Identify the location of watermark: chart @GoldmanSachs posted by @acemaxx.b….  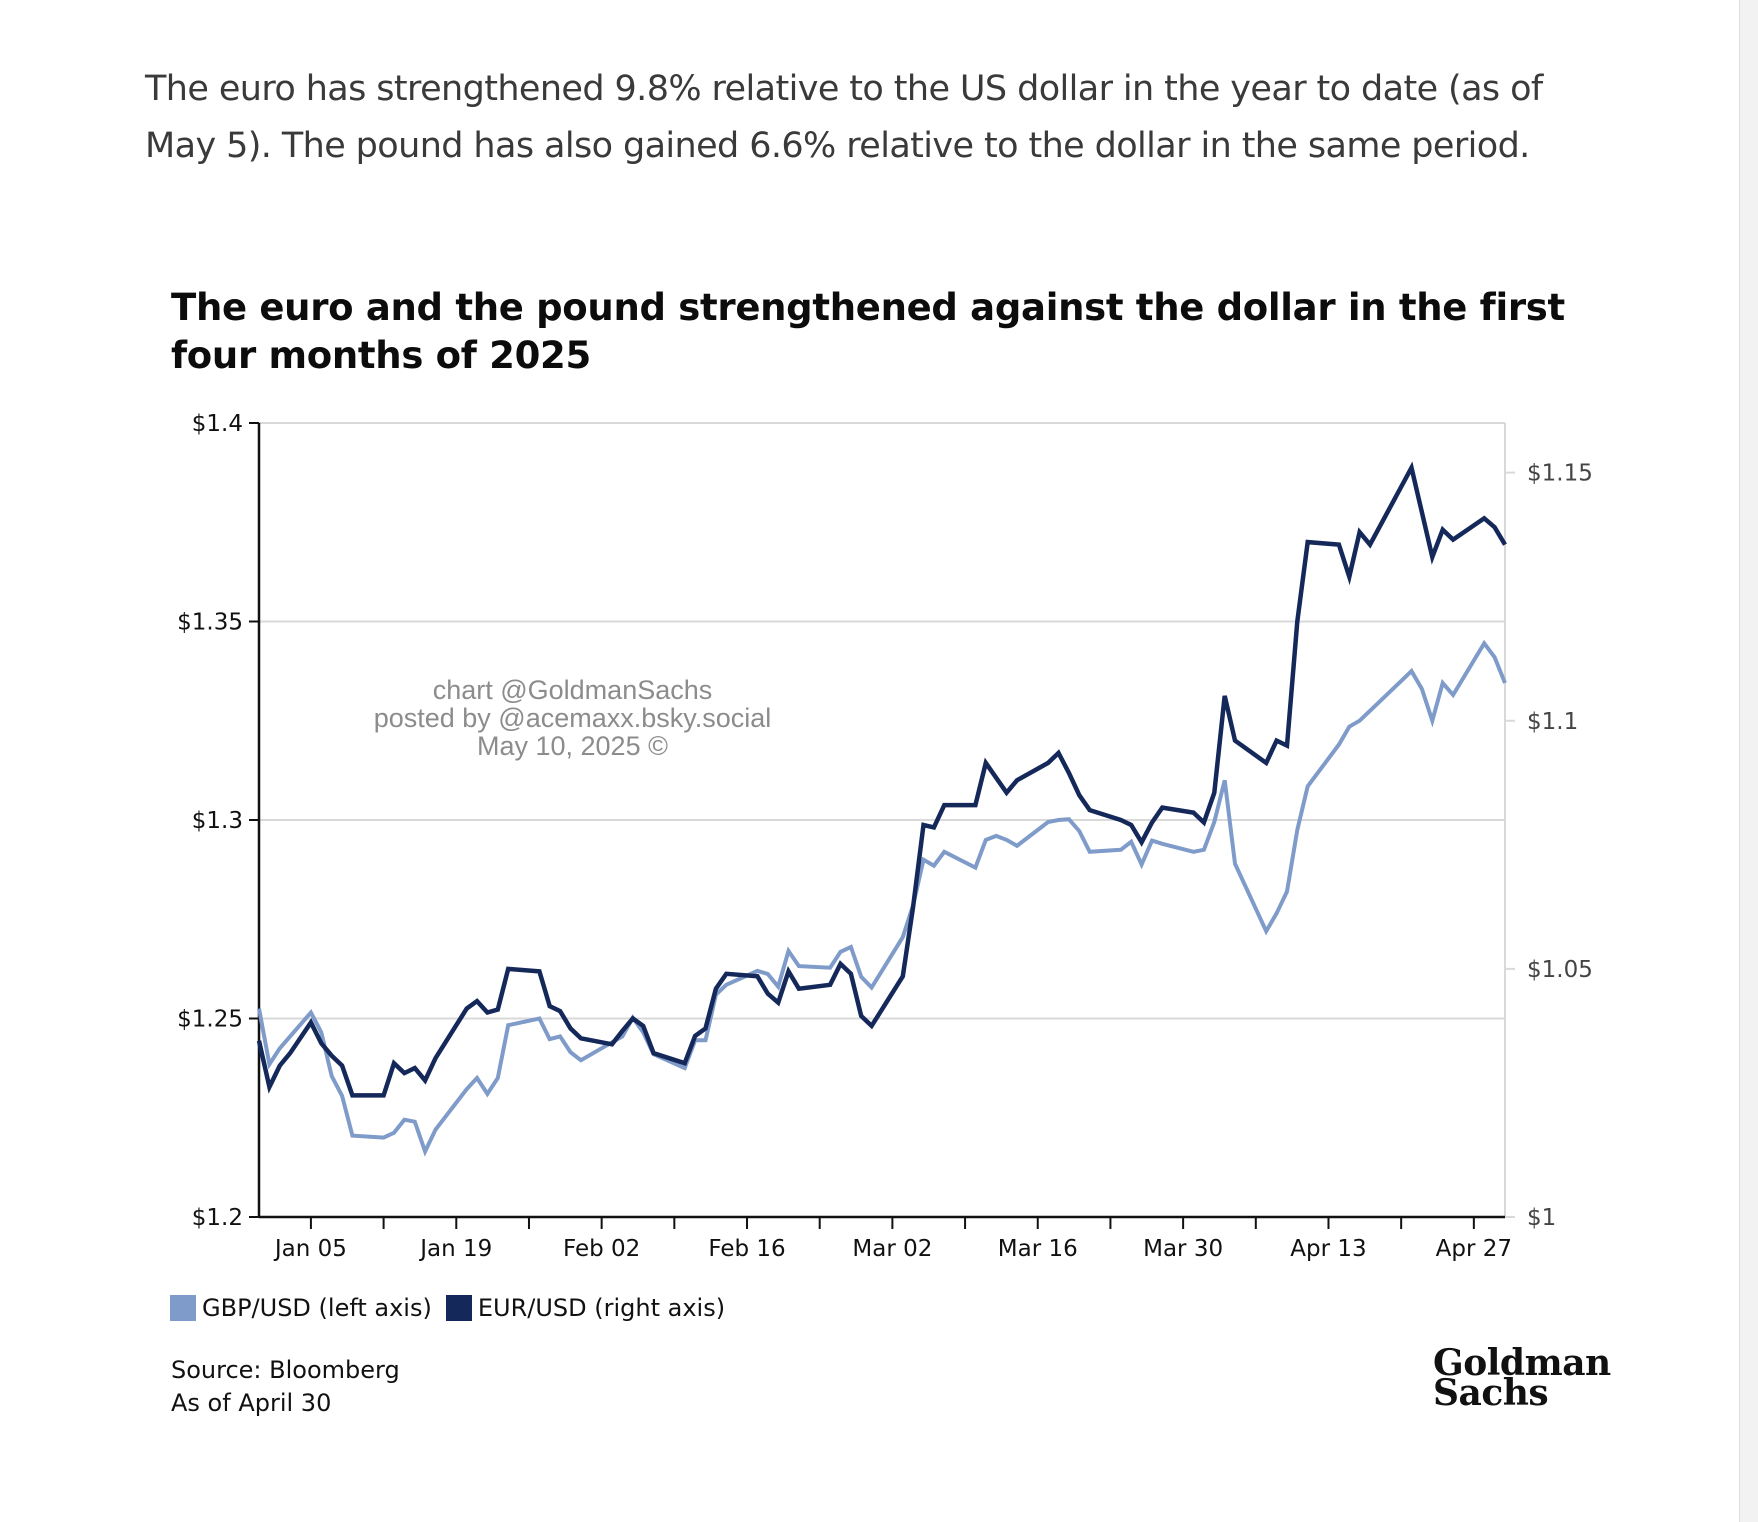
(572, 718).